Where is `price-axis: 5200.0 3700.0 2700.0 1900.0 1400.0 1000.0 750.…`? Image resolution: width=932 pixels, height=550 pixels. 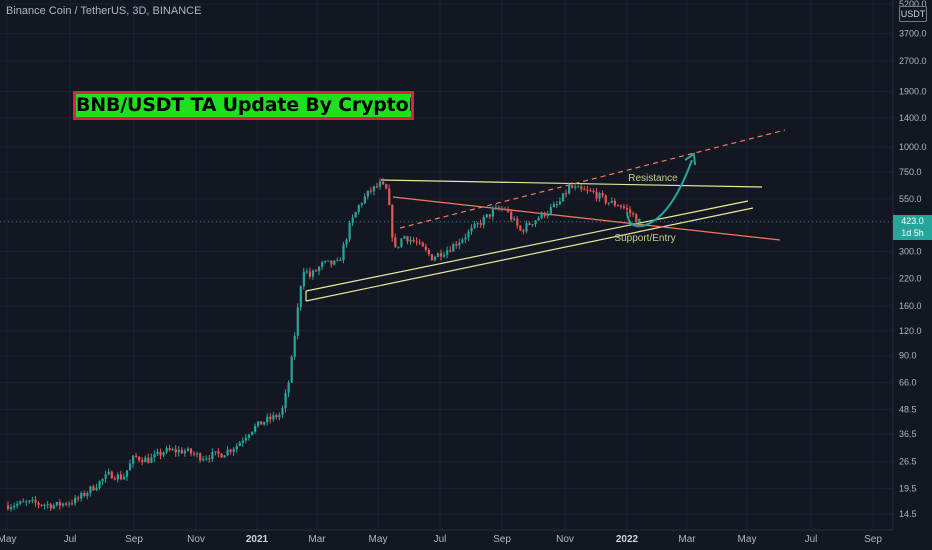 price-axis: 5200.0 3700.0 2700.0 1900.0 1400.0 1000.0 750.… is located at coordinates (909, 265).